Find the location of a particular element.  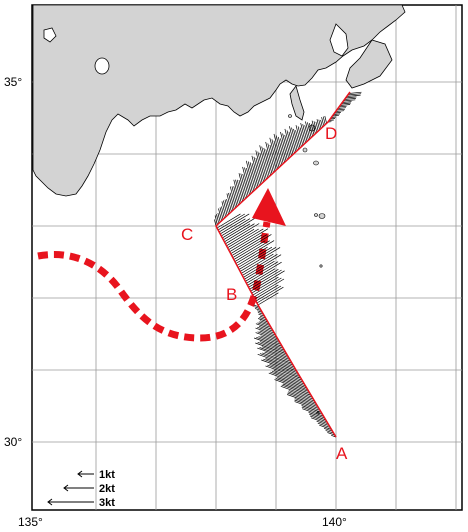

lat-label-35: 35° is located at coordinates (13, 82).